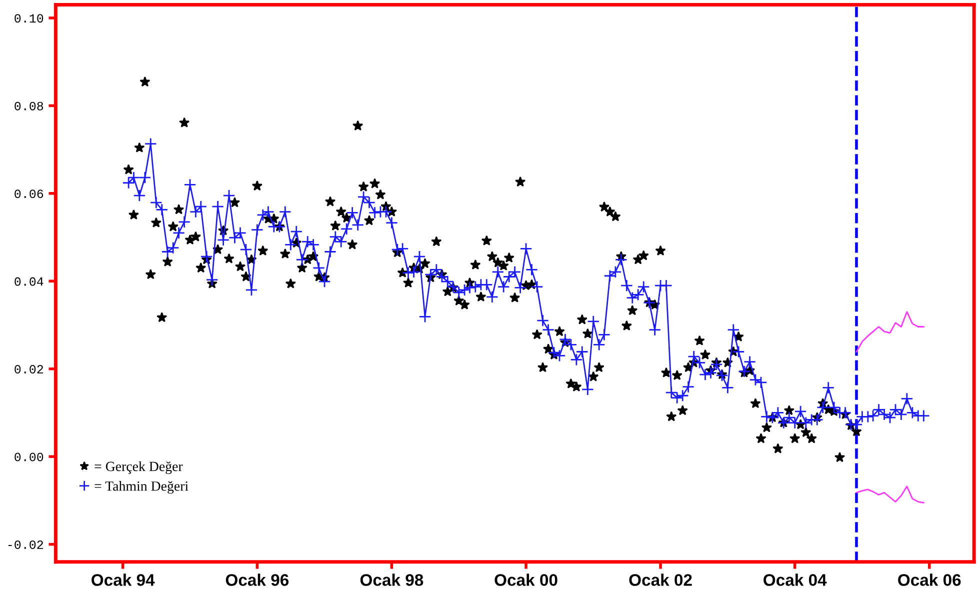  Describe the element at coordinates (929, 580) in the screenshot. I see `x-tick-label: Ocak 06` at that location.